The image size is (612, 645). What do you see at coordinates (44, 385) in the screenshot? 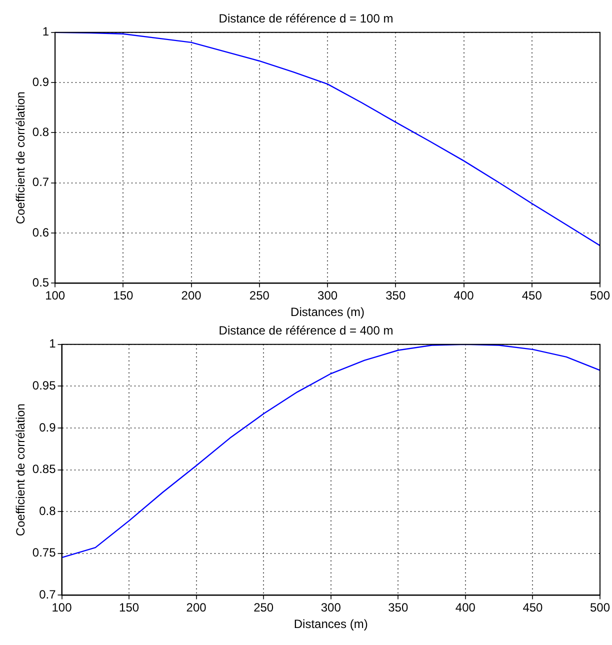
I see `y-tick-label: 0.95` at bounding box center [44, 385].